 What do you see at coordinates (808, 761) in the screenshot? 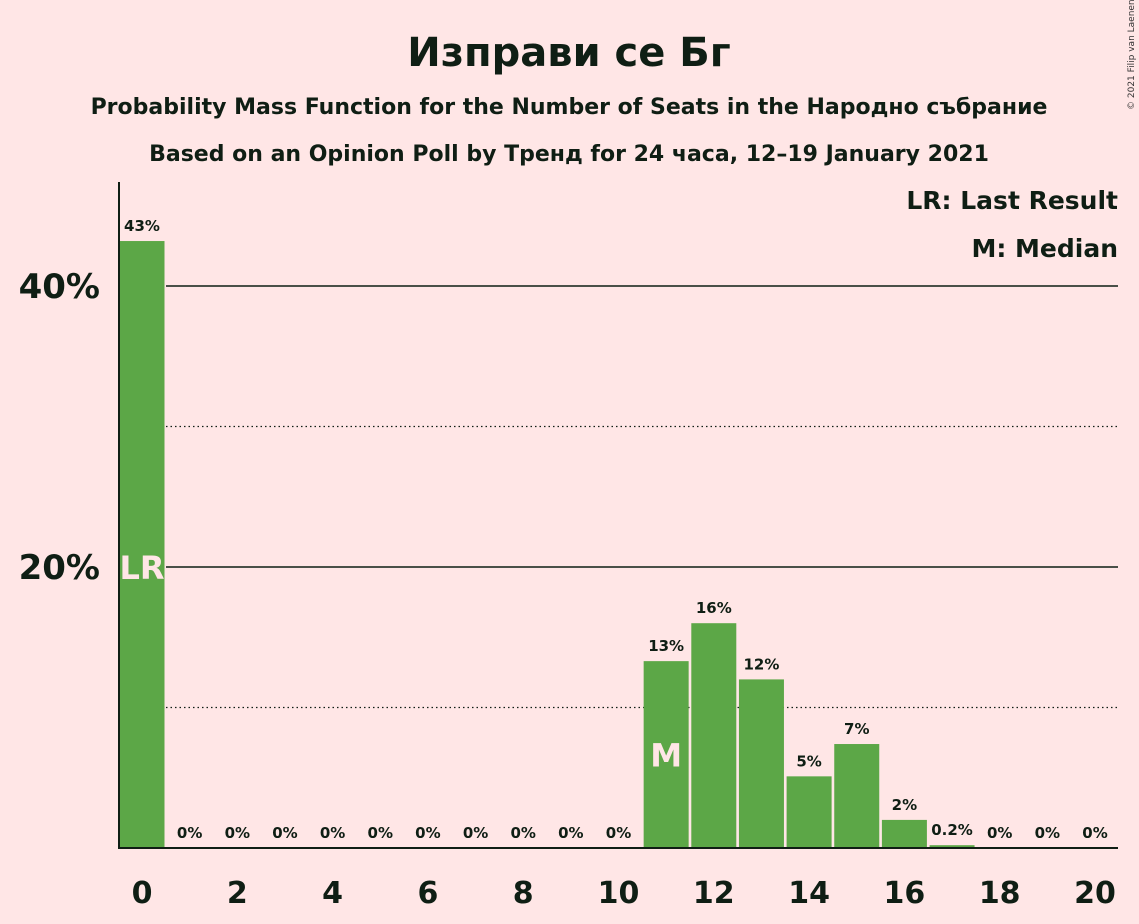
I see `data-label: 5%` at bounding box center [808, 761].